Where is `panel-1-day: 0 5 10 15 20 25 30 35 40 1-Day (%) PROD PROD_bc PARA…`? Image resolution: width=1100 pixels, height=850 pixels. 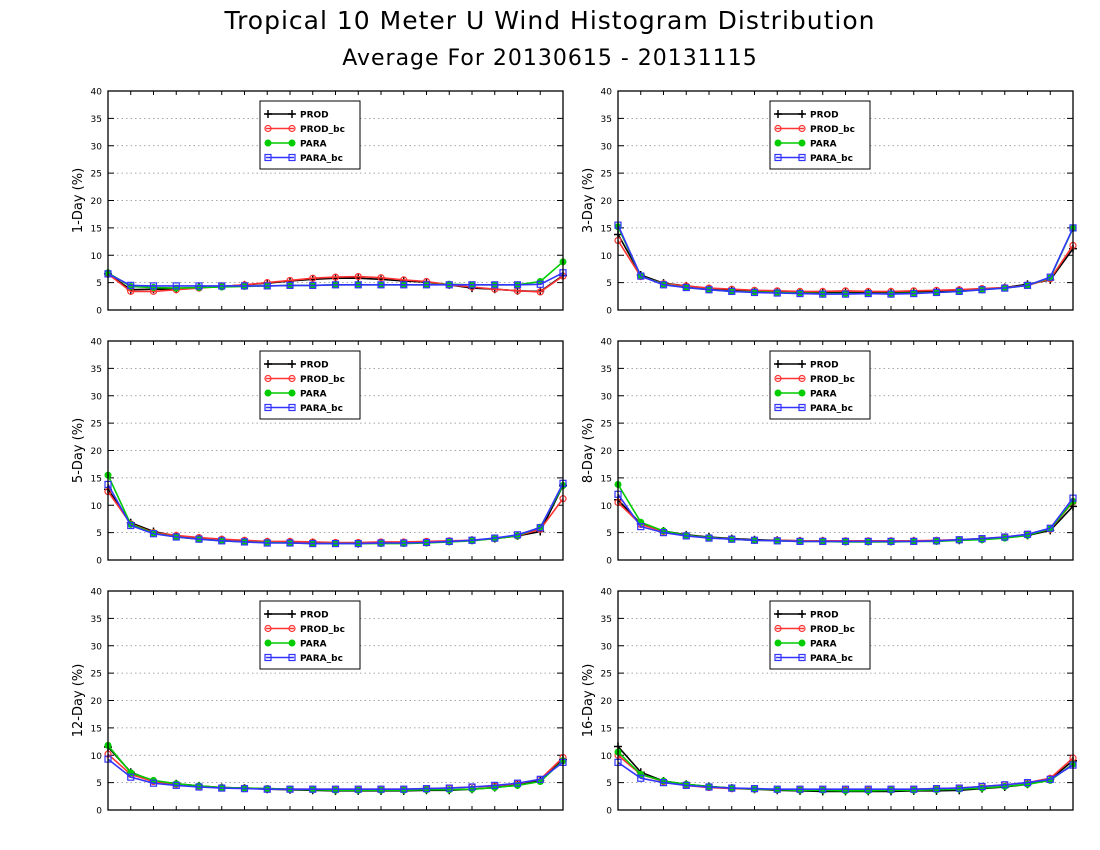 panel-1-day: 0 5 10 15 20 25 30 35 40 1-Day (%) PROD PROD_bc PARA… is located at coordinates (319, 202).